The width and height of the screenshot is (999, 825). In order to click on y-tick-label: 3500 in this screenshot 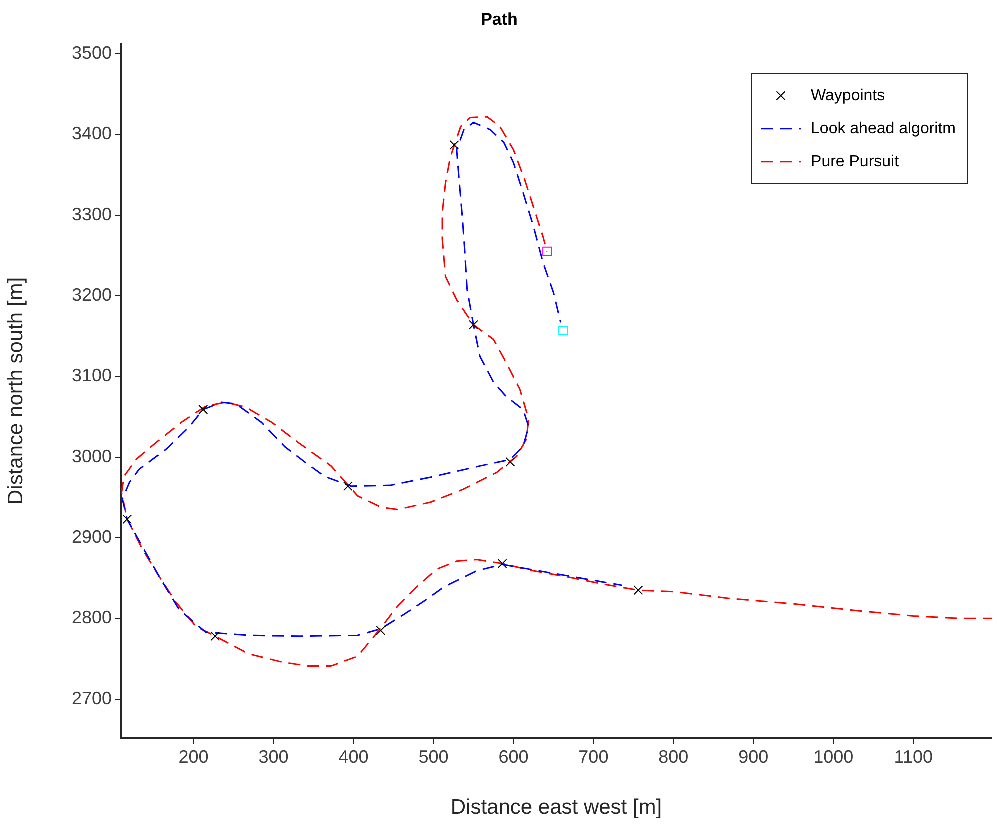, I will do `click(92, 53)`.